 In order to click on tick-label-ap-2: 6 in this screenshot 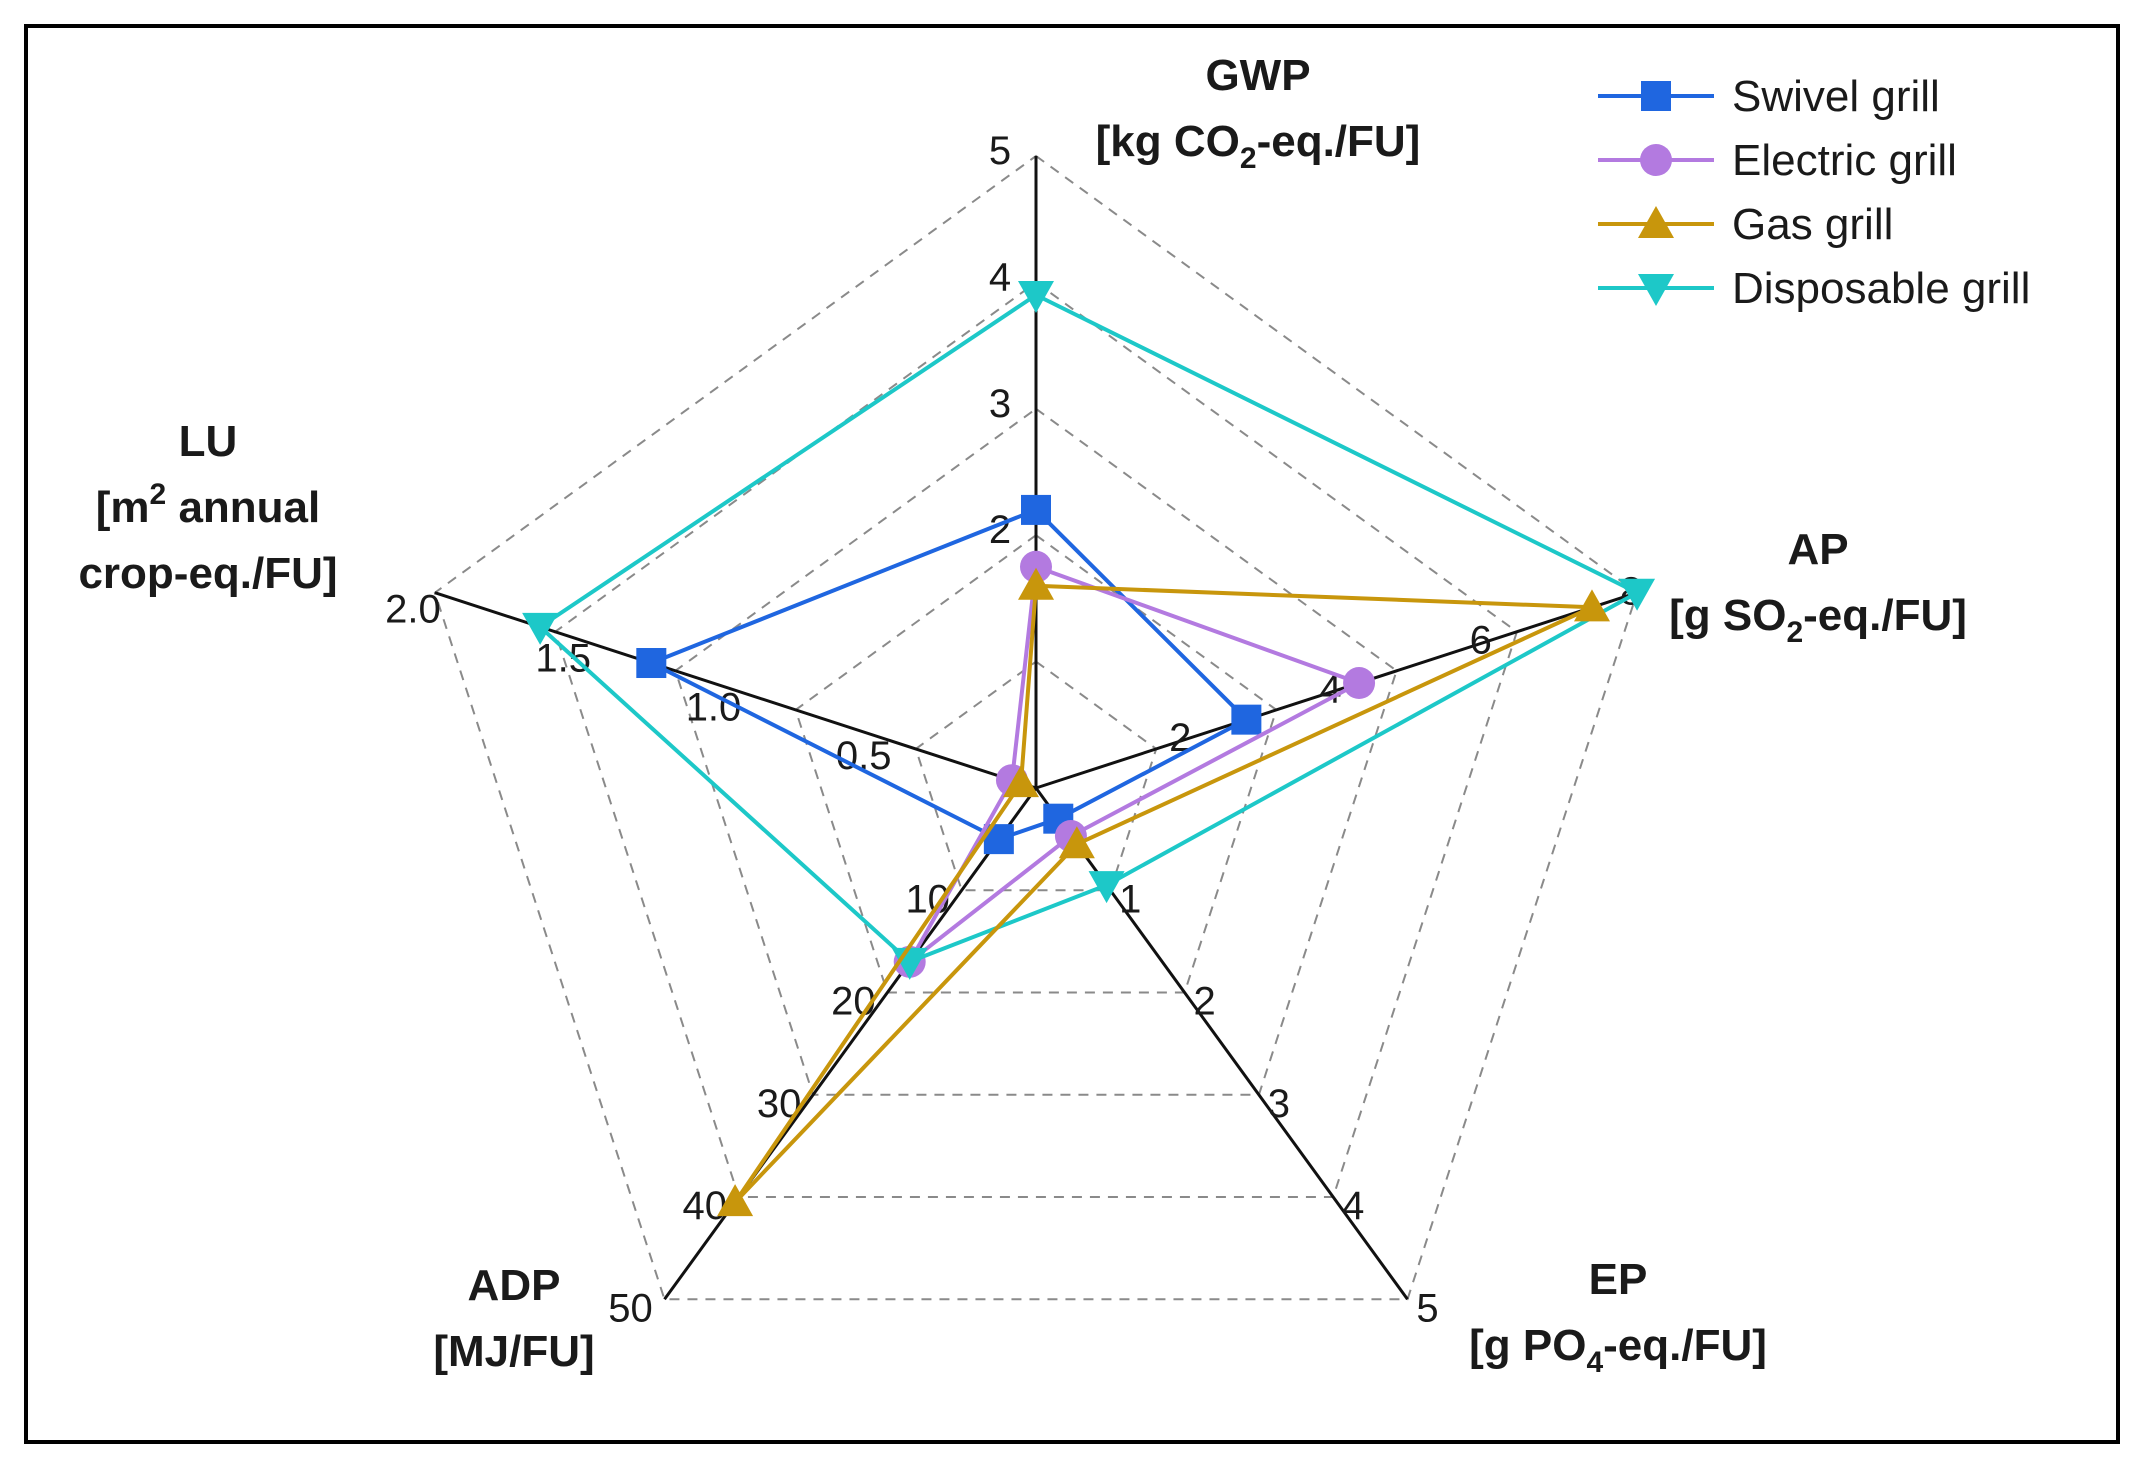, I will do `click(1481, 641)`.